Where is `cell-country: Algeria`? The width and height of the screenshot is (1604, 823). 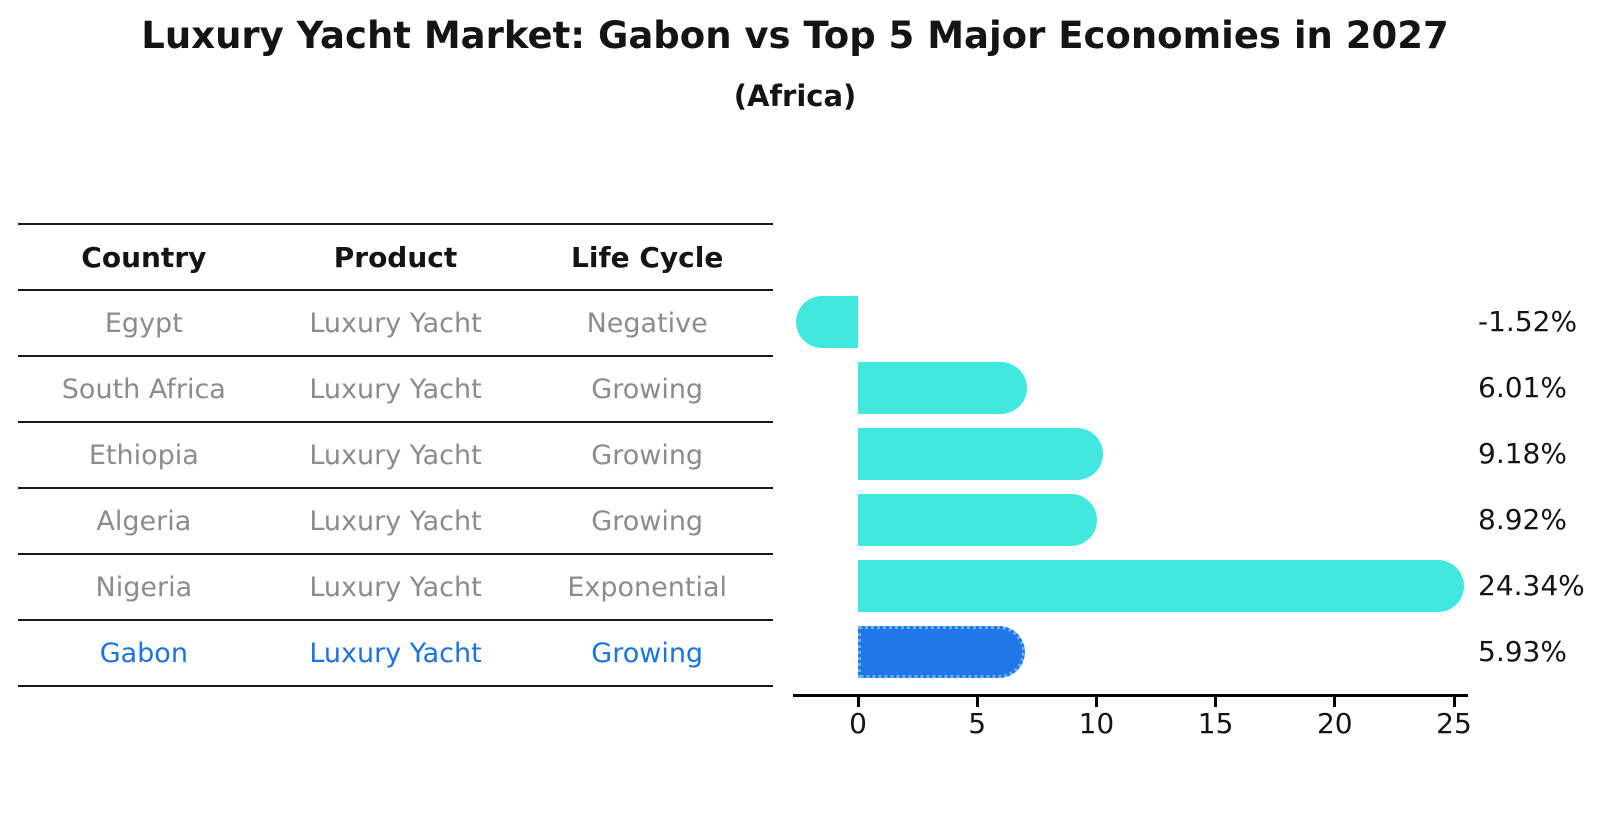 cell-country: Algeria is located at coordinates (144, 521).